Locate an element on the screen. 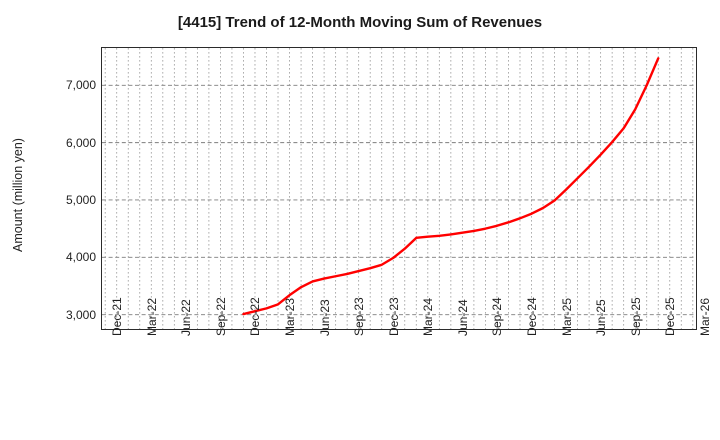 This screenshot has width=720, height=440. x-tick-label: Dec-25 is located at coordinates (670, 316).